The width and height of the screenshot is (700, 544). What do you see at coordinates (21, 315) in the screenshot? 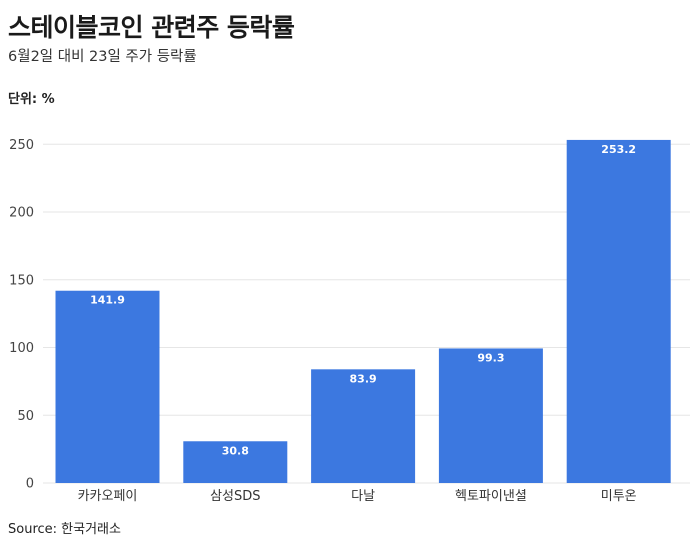
I see `y-axis-ticks: 0 50 100 150 200 250` at bounding box center [21, 315].